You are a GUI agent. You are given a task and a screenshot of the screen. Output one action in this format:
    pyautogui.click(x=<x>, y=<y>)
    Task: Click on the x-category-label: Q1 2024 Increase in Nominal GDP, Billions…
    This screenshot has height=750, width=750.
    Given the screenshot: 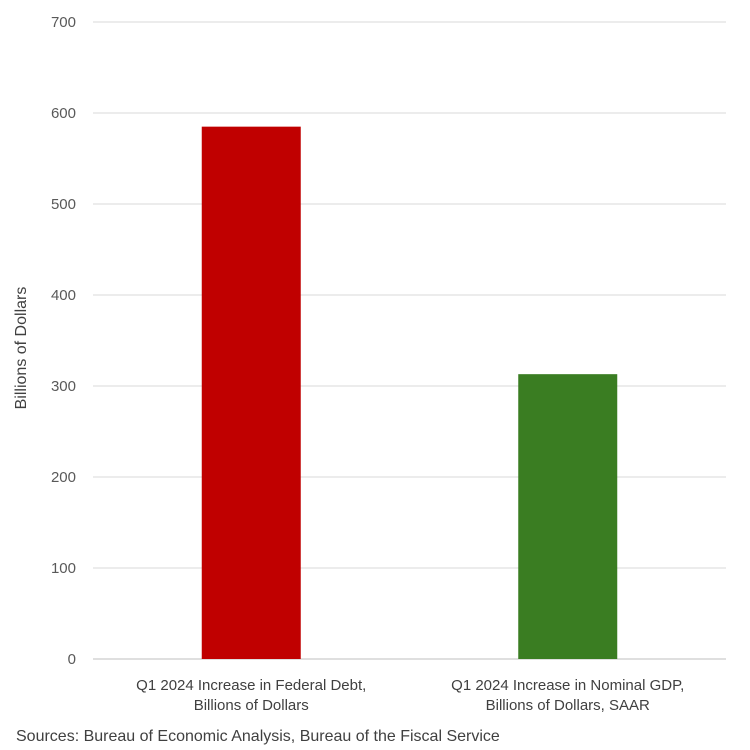 What is the action you would take?
    pyautogui.click(x=567, y=695)
    